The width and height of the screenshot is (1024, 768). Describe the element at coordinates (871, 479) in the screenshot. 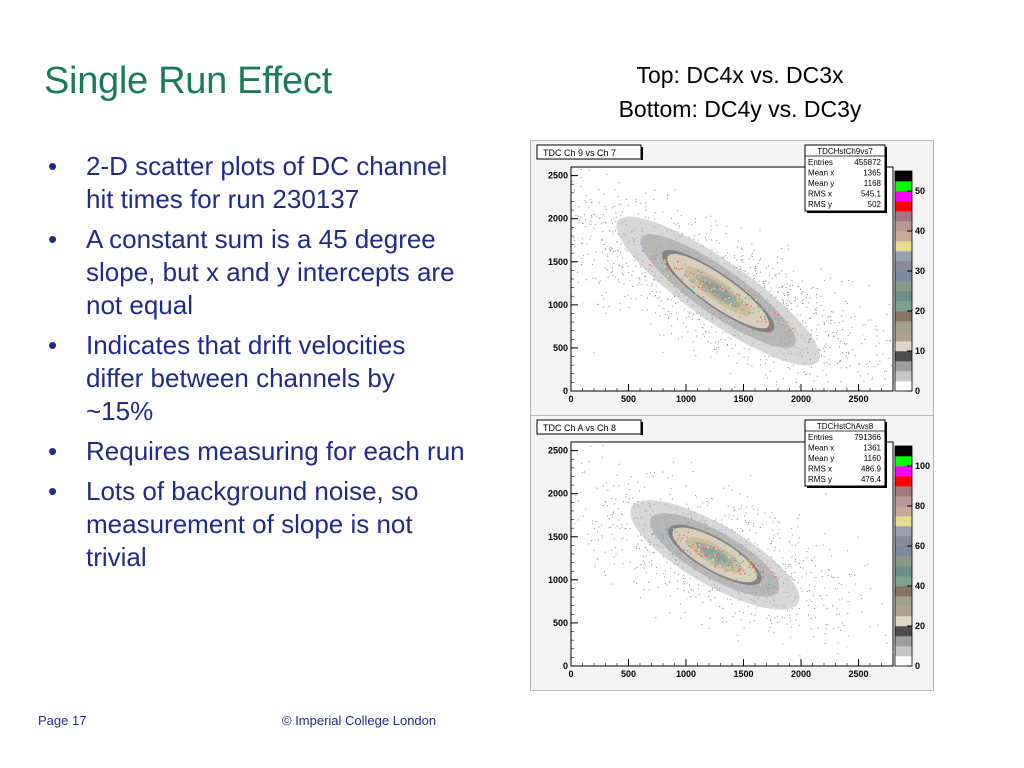

I see `stats-value: 476.4` at that location.